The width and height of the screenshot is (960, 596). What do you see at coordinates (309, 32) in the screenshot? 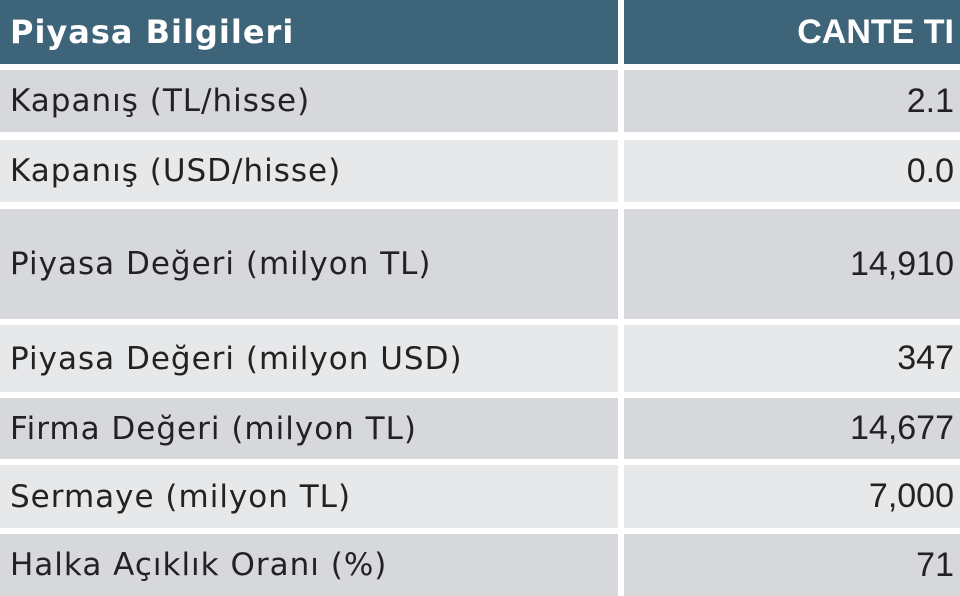
I see `header-title: Piyasa Bilgileri` at bounding box center [309, 32].